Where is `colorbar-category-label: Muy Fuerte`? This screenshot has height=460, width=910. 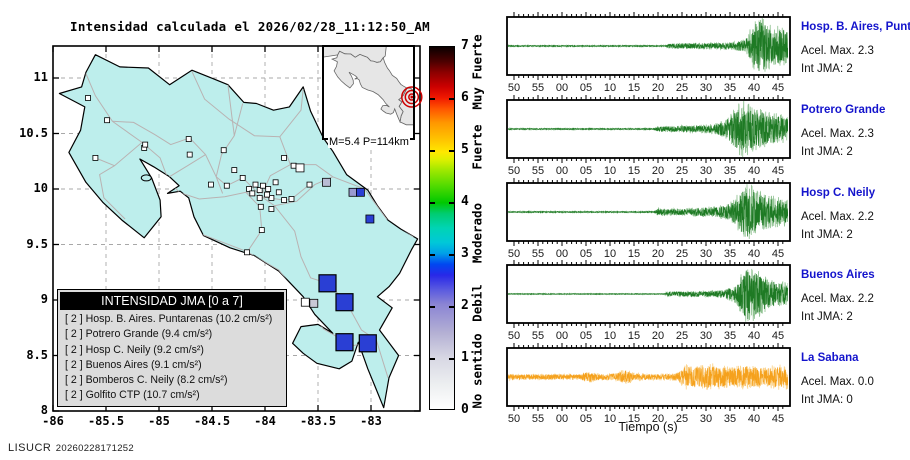 colorbar-category-label: Muy Fuerte is located at coordinates (477, 72).